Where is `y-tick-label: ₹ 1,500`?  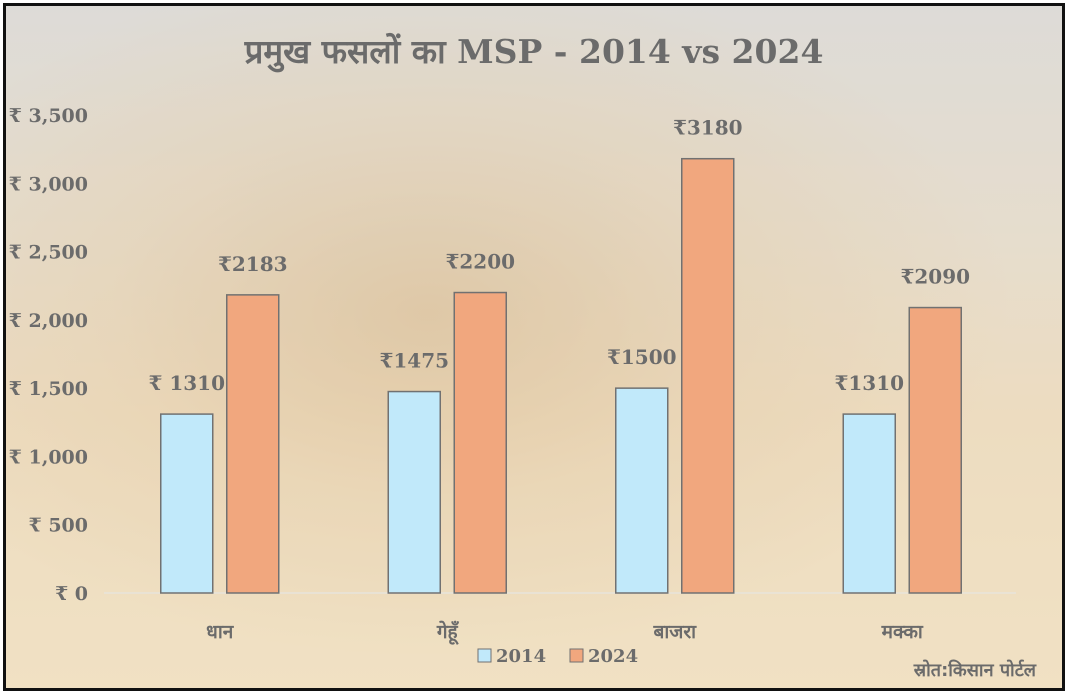
y-tick-label: ₹ 1,500 is located at coordinates (48, 389).